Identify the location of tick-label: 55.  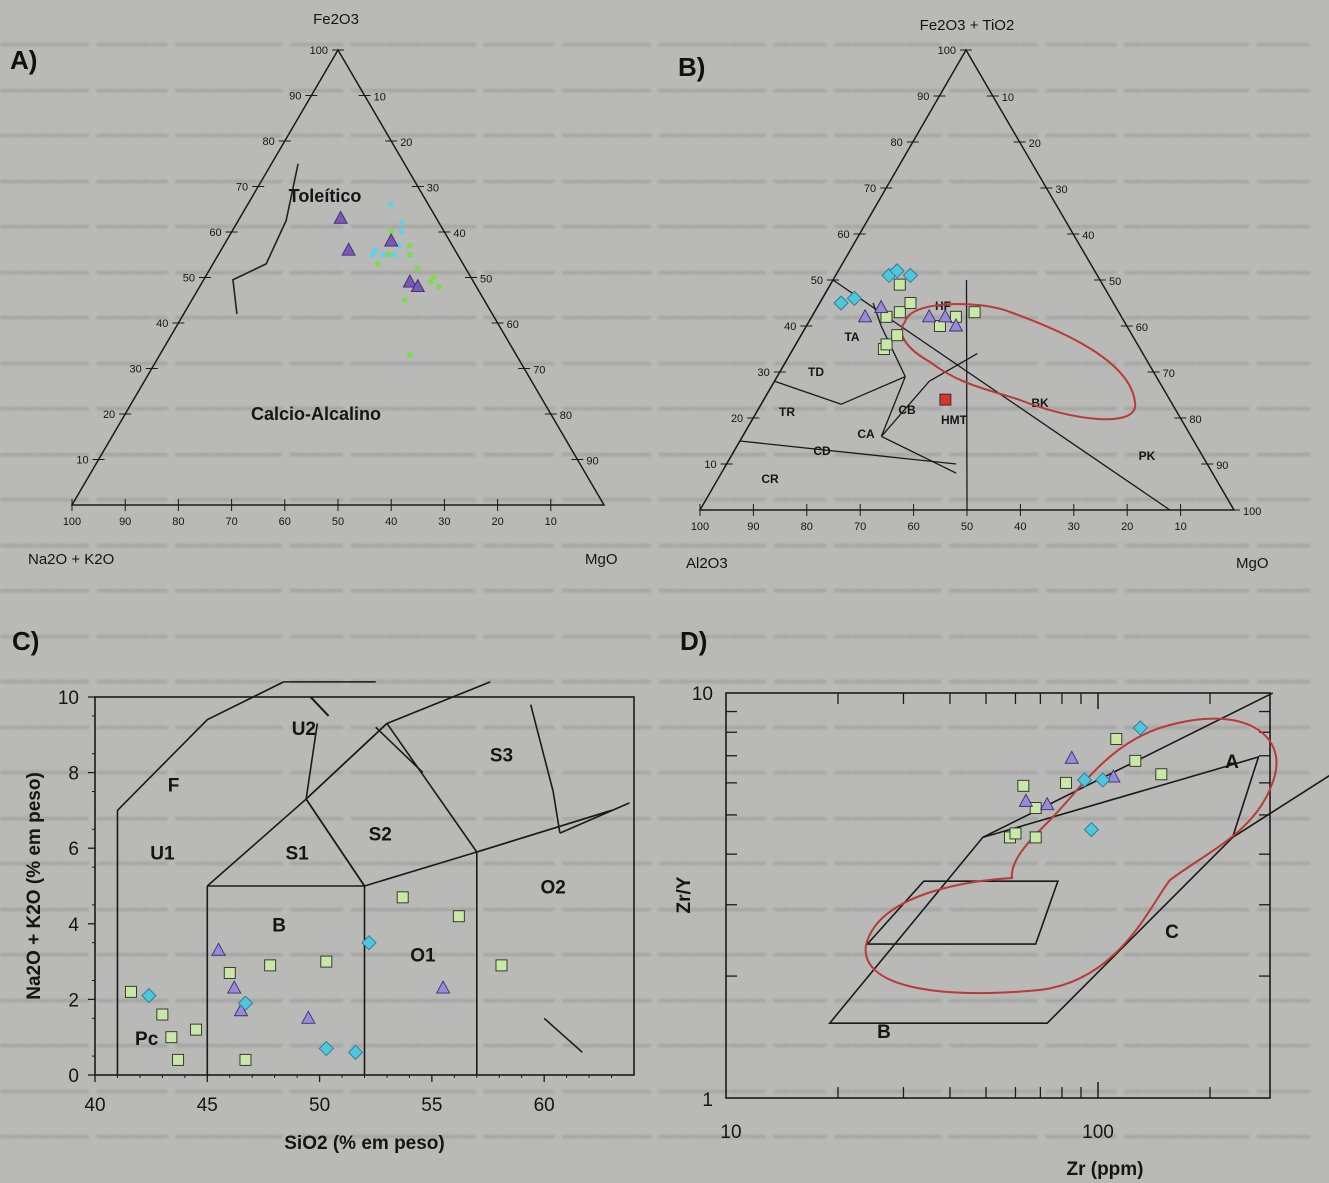
(431, 1105).